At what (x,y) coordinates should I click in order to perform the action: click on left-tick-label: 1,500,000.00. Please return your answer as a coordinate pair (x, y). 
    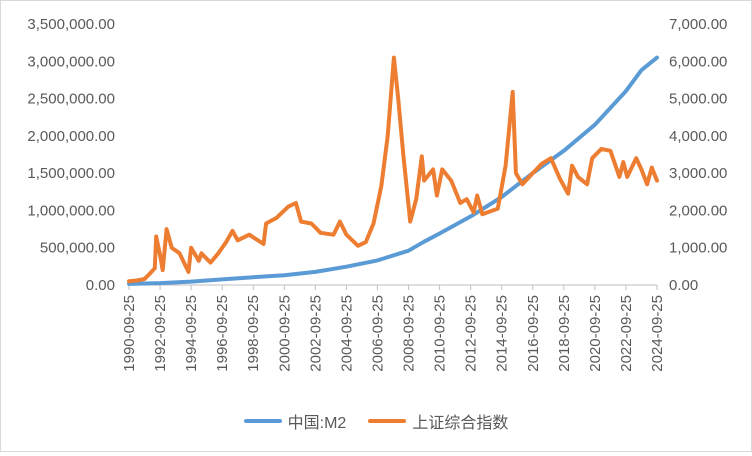
    Looking at the image, I should click on (71, 173).